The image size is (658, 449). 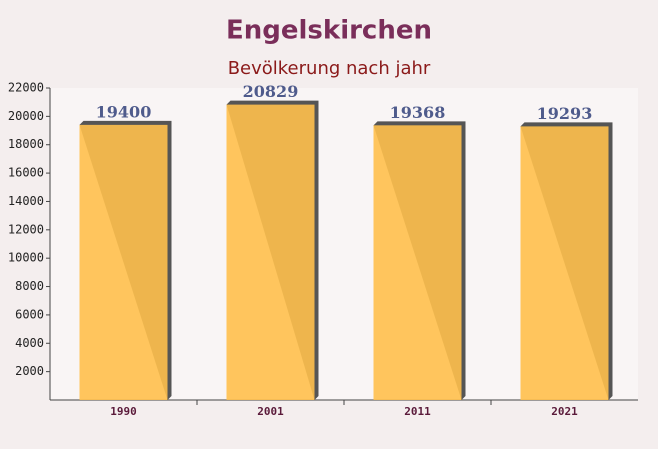 I want to click on y-tick-label: 18000, so click(x=26, y=144).